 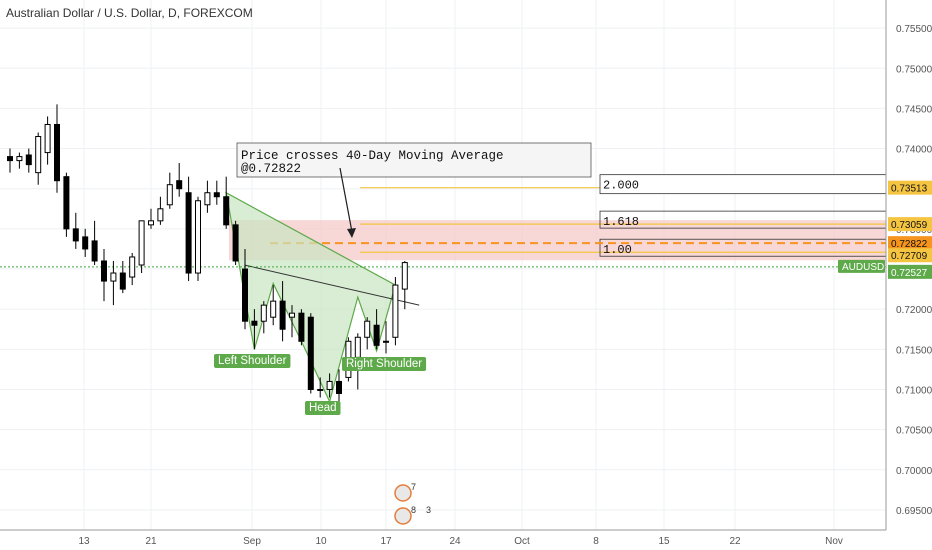 What do you see at coordinates (428, 510) in the screenshot?
I see `event-badge-count: 3` at bounding box center [428, 510].